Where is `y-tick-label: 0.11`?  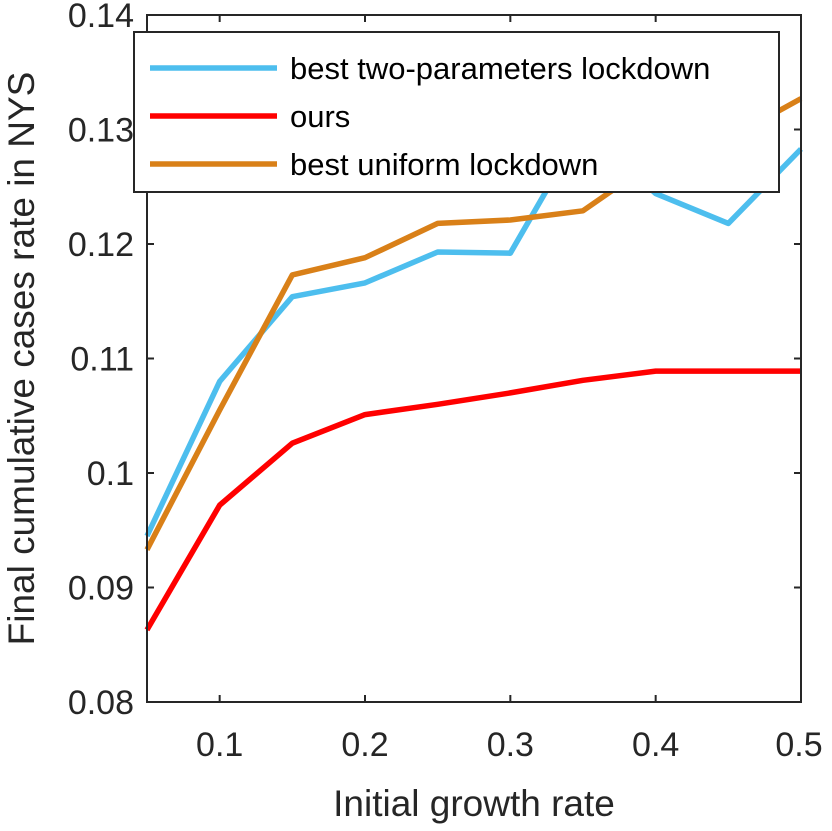
y-tick-label: 0.11 is located at coordinates (102, 360).